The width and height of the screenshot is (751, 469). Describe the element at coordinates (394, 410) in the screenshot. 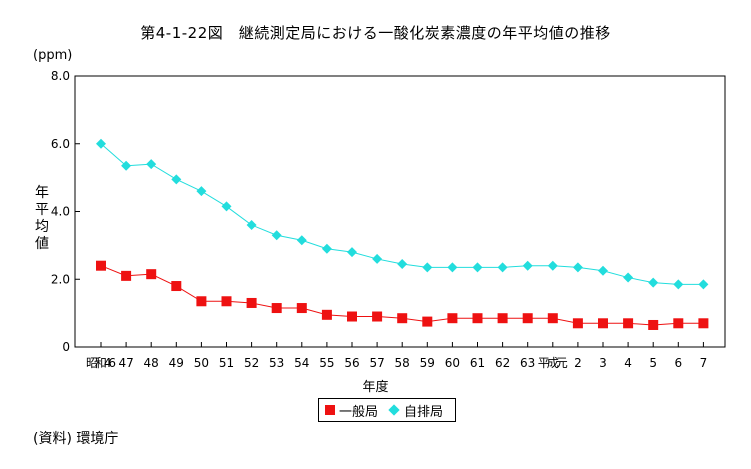

I see `diamond-marker-icon` at that location.